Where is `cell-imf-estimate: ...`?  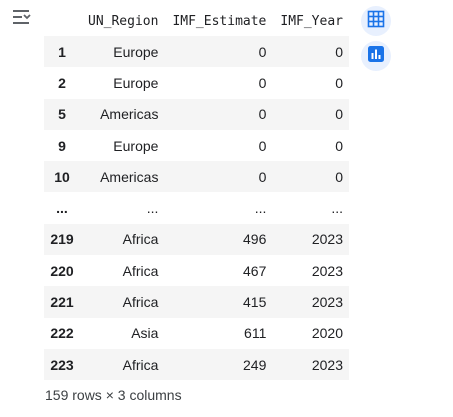 cell-imf-estimate: ... is located at coordinates (260, 208).